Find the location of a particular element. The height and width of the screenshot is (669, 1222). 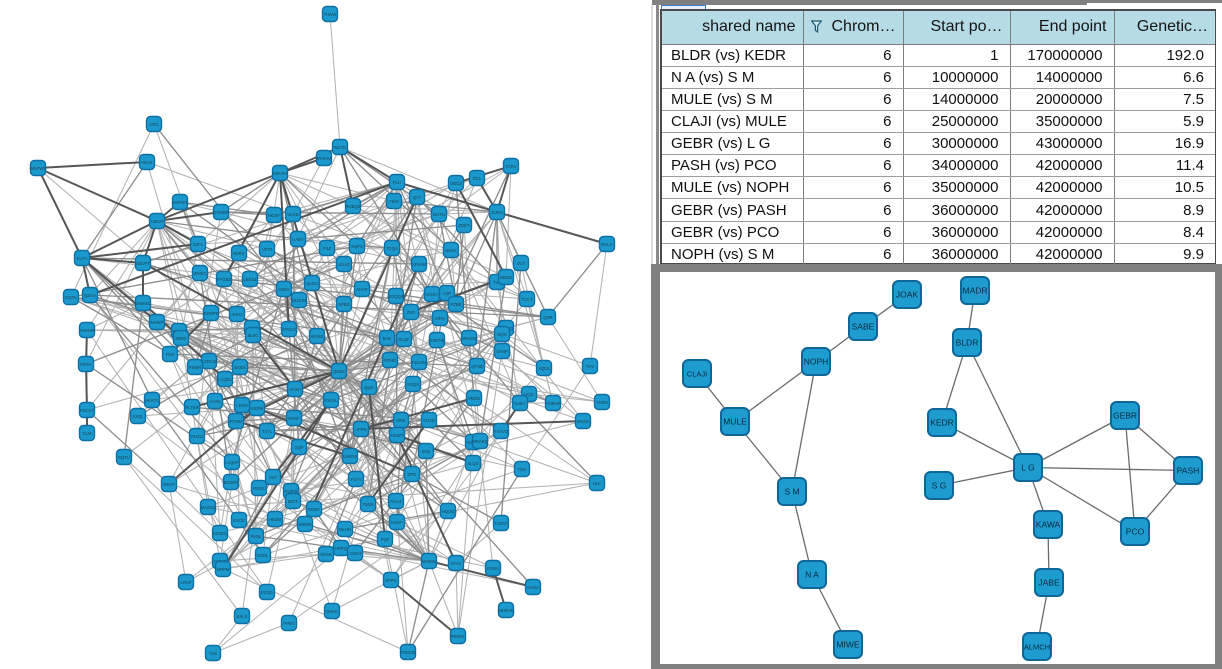

svg-text: LRCP is located at coordinates (185, 582).